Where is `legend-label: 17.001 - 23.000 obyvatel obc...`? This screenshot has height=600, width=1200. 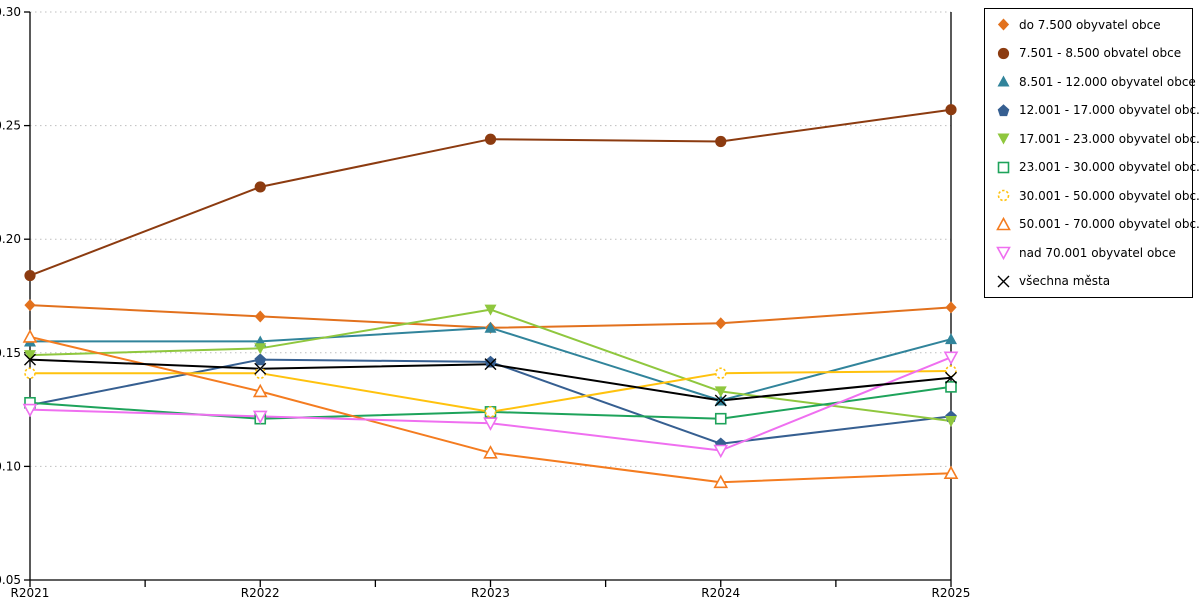 legend-label: 17.001 - 23.000 obyvatel obc... is located at coordinates (1109, 138).